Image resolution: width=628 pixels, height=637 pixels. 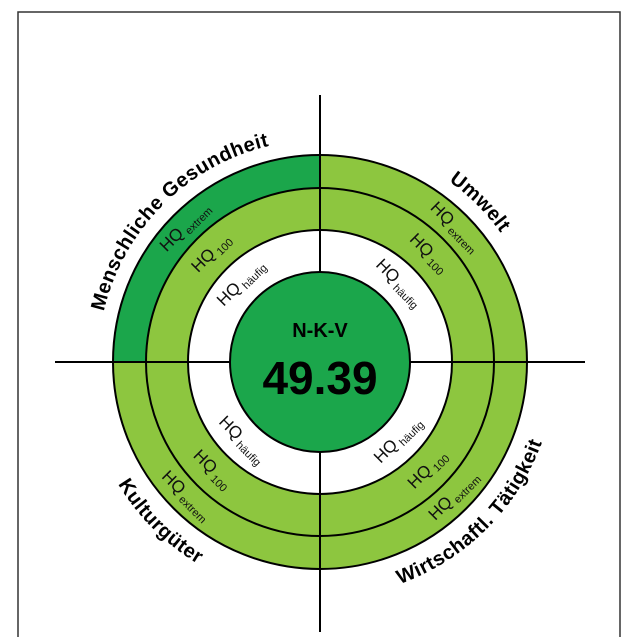 I want to click on center-title: N-K-V, so click(x=320, y=331).